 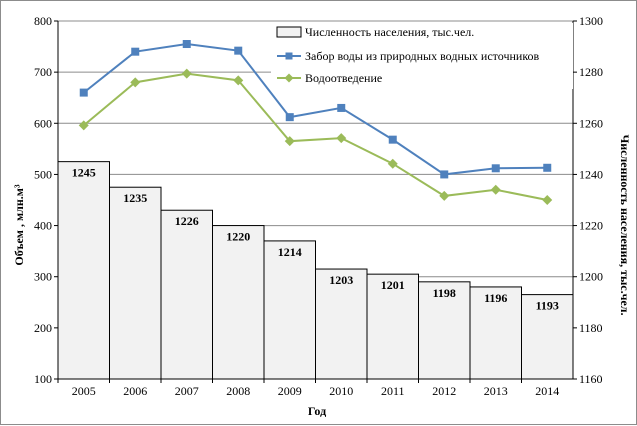 I want to click on bar-label-2010: 1203, so click(x=341, y=280).